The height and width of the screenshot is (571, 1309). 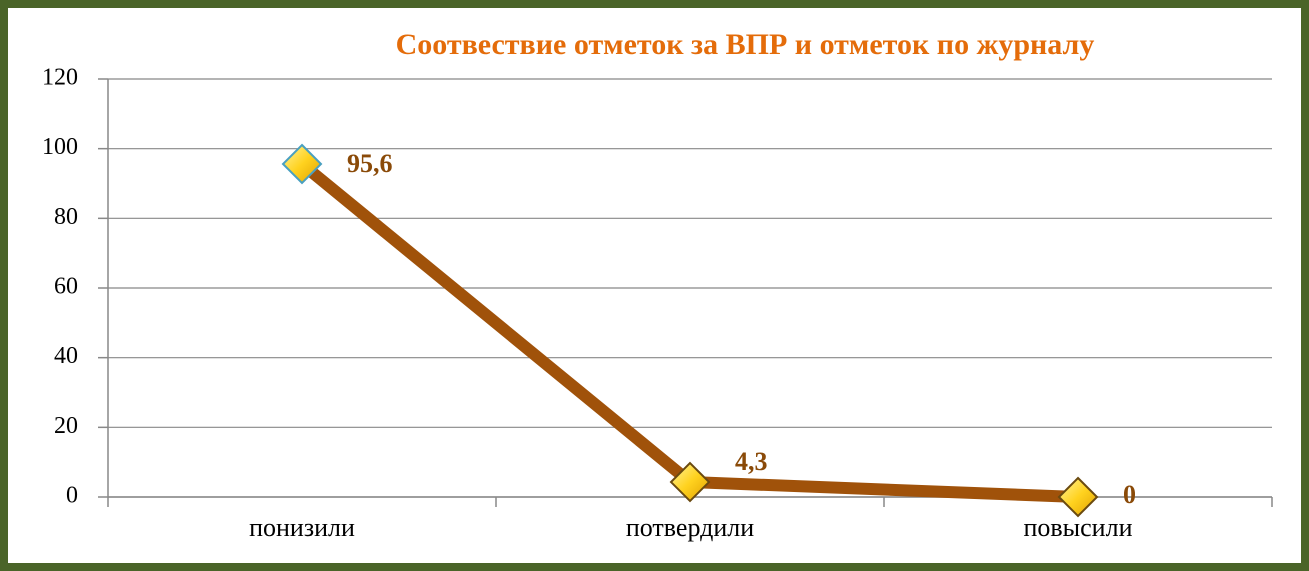 What do you see at coordinates (690, 527) in the screenshot?
I see `x-tick-label: потвердили` at bounding box center [690, 527].